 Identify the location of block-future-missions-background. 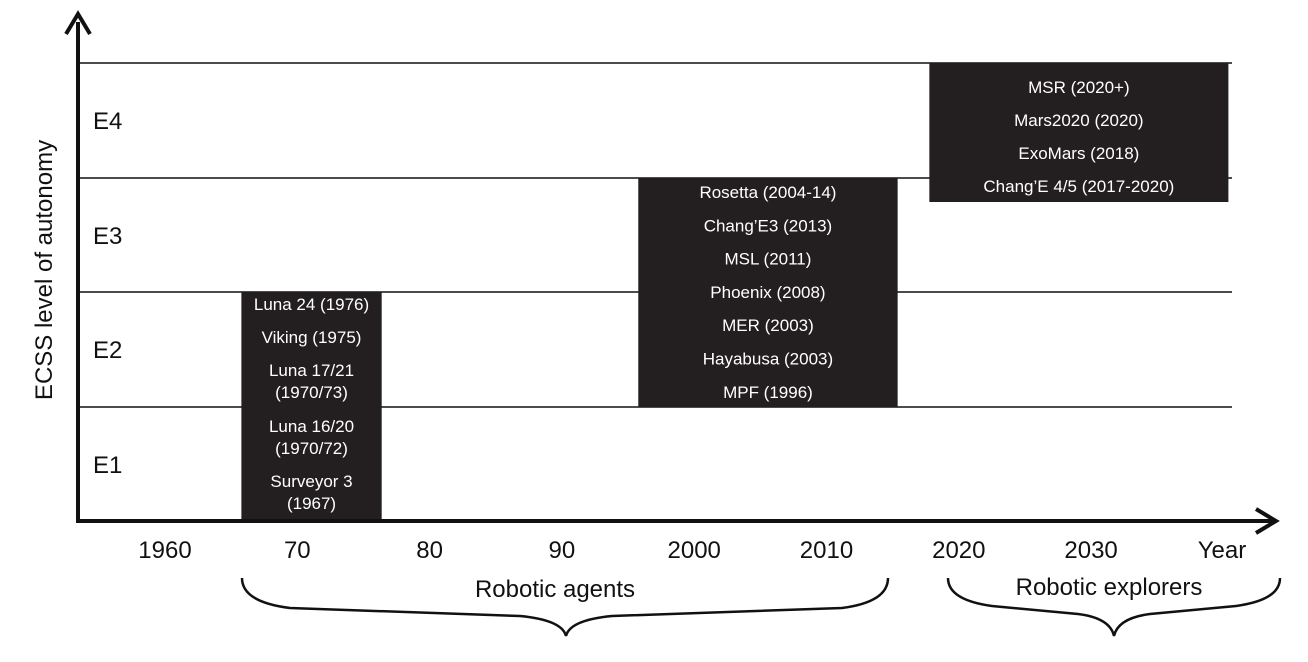
(1079, 132).